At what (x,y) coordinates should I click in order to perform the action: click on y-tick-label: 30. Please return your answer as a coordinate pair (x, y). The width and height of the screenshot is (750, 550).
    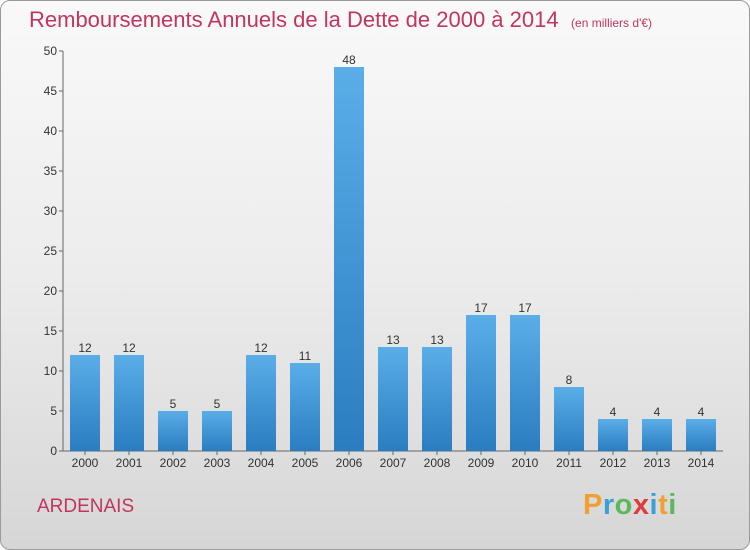
    Looking at the image, I should click on (51, 211).